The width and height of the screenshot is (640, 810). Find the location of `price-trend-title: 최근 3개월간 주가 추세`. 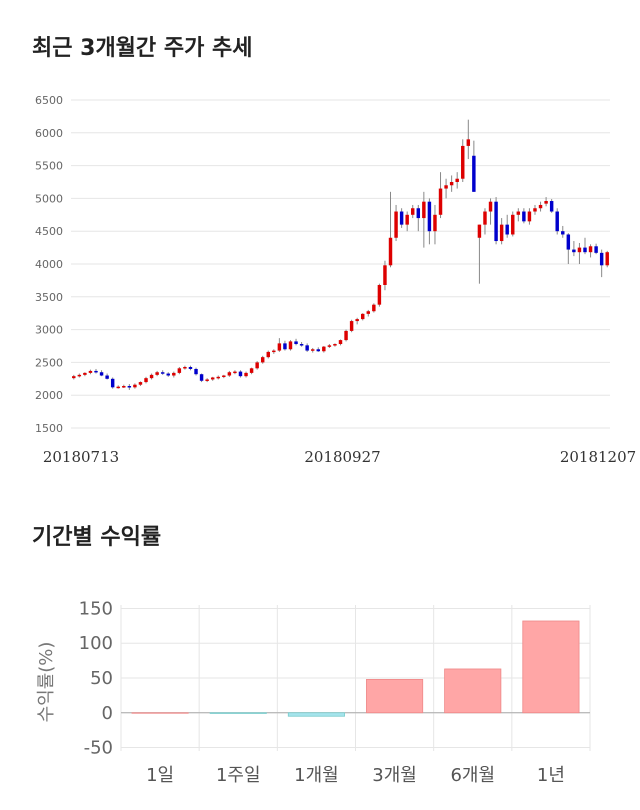

price-trend-title: 최근 3개월간 주가 추세 is located at coordinates (142, 48).